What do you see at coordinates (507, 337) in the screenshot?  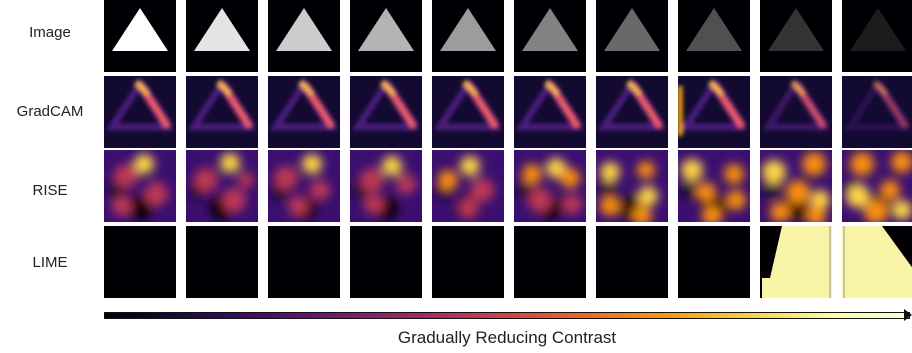 I see `contrast-caption: Gradually Reducing Contrast` at bounding box center [507, 337].